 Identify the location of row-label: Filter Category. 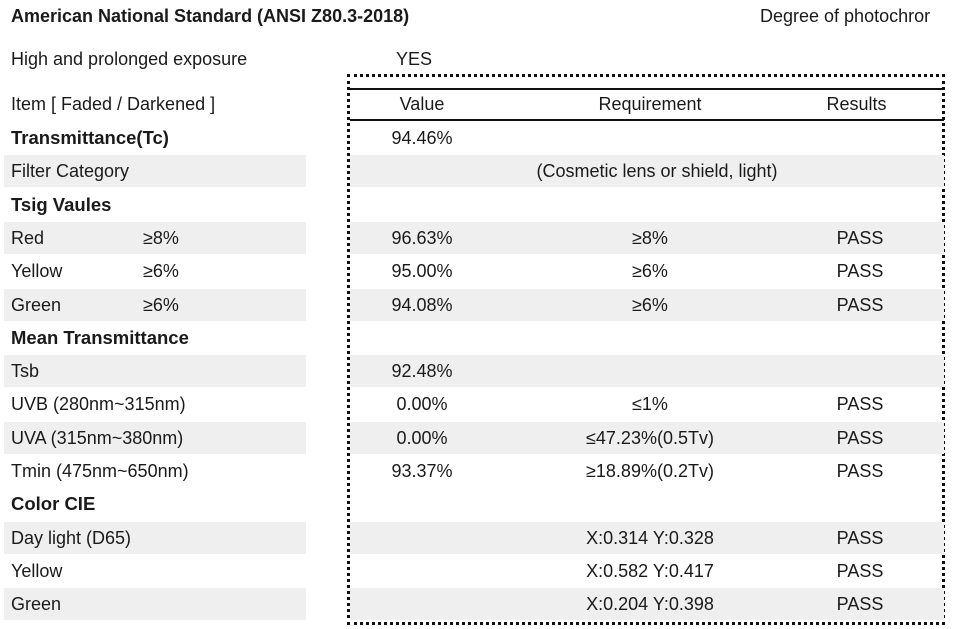
(70, 171).